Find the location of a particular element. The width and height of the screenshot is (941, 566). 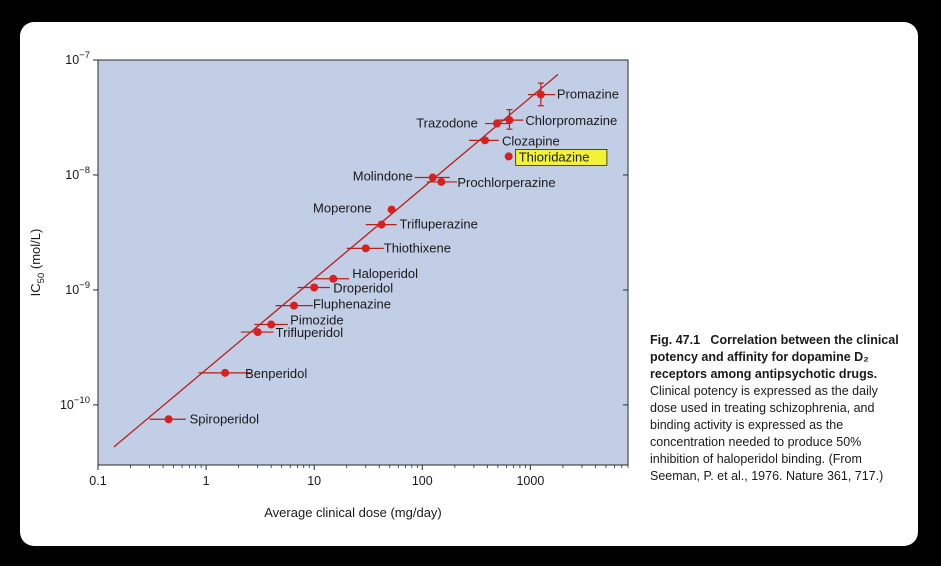

point-trazodone is located at coordinates (496, 123).